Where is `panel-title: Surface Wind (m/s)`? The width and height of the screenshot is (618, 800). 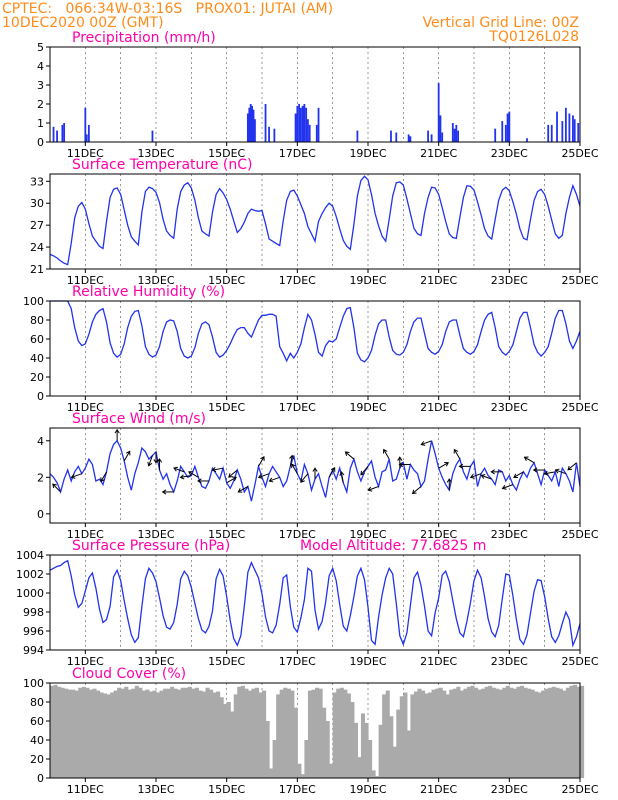 panel-title: Surface Wind (m/s) is located at coordinates (139, 419).